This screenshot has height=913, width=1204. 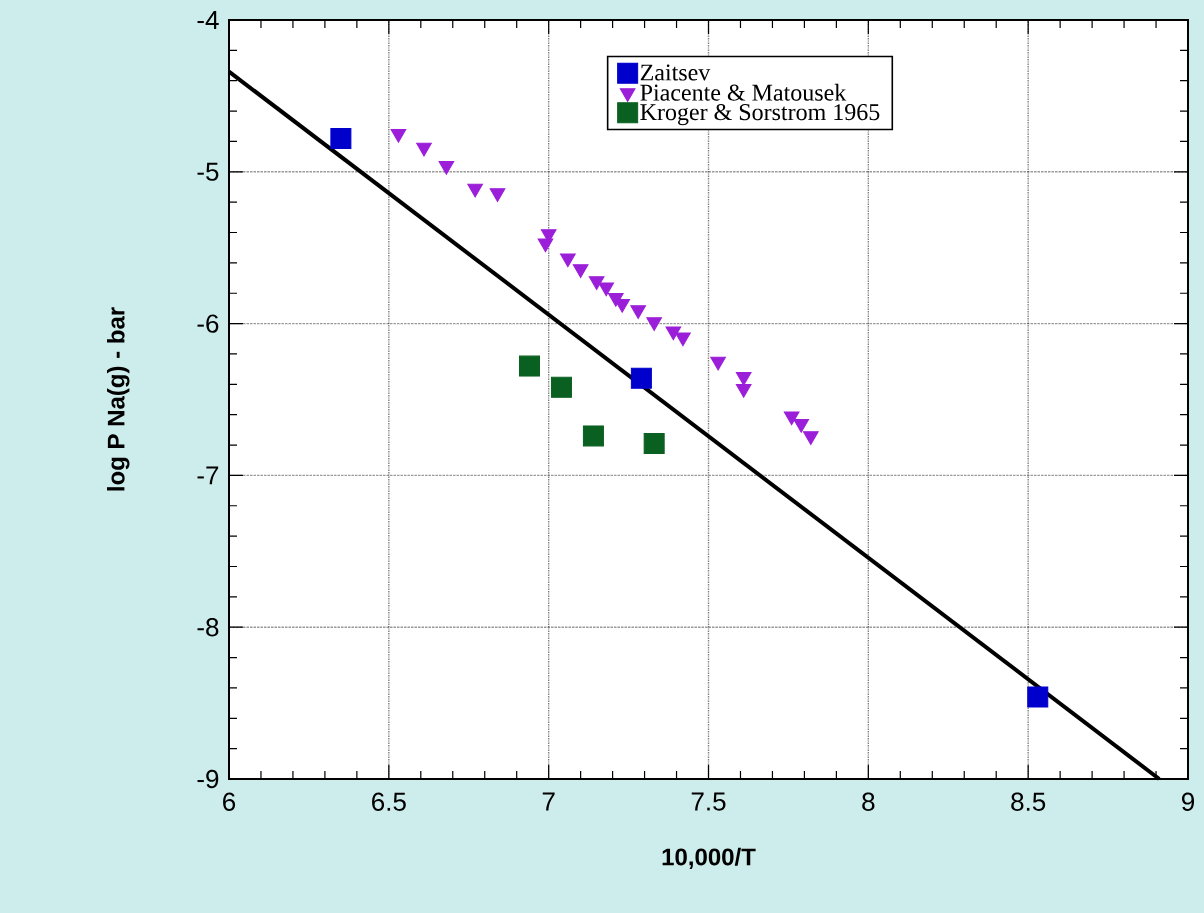 I want to click on y-tick-label: -5, so click(x=208, y=171).